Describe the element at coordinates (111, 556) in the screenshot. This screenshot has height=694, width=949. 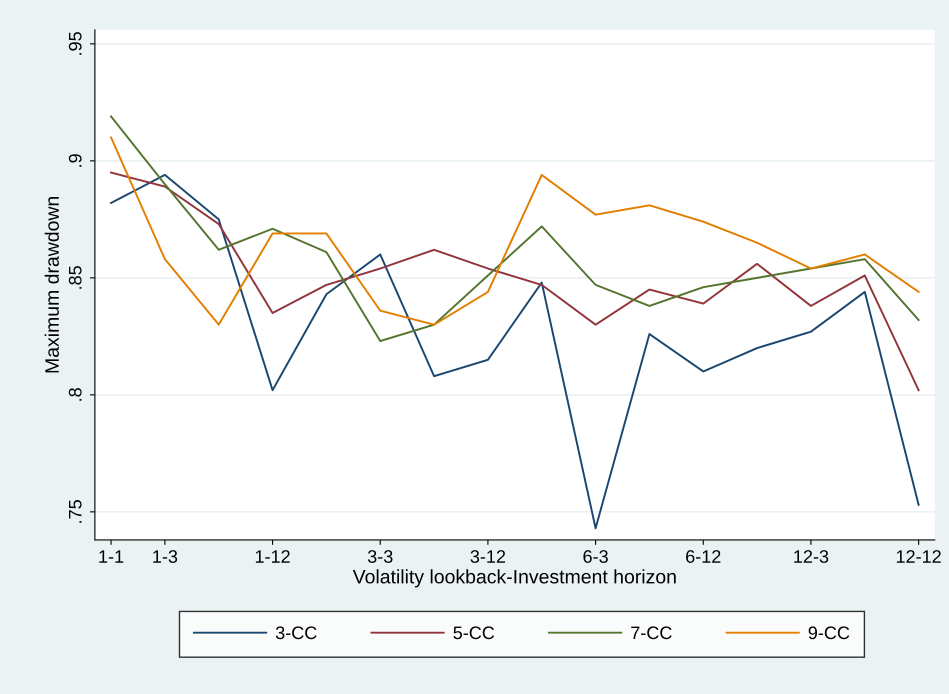
I see `x-tick-label: 1-1` at that location.